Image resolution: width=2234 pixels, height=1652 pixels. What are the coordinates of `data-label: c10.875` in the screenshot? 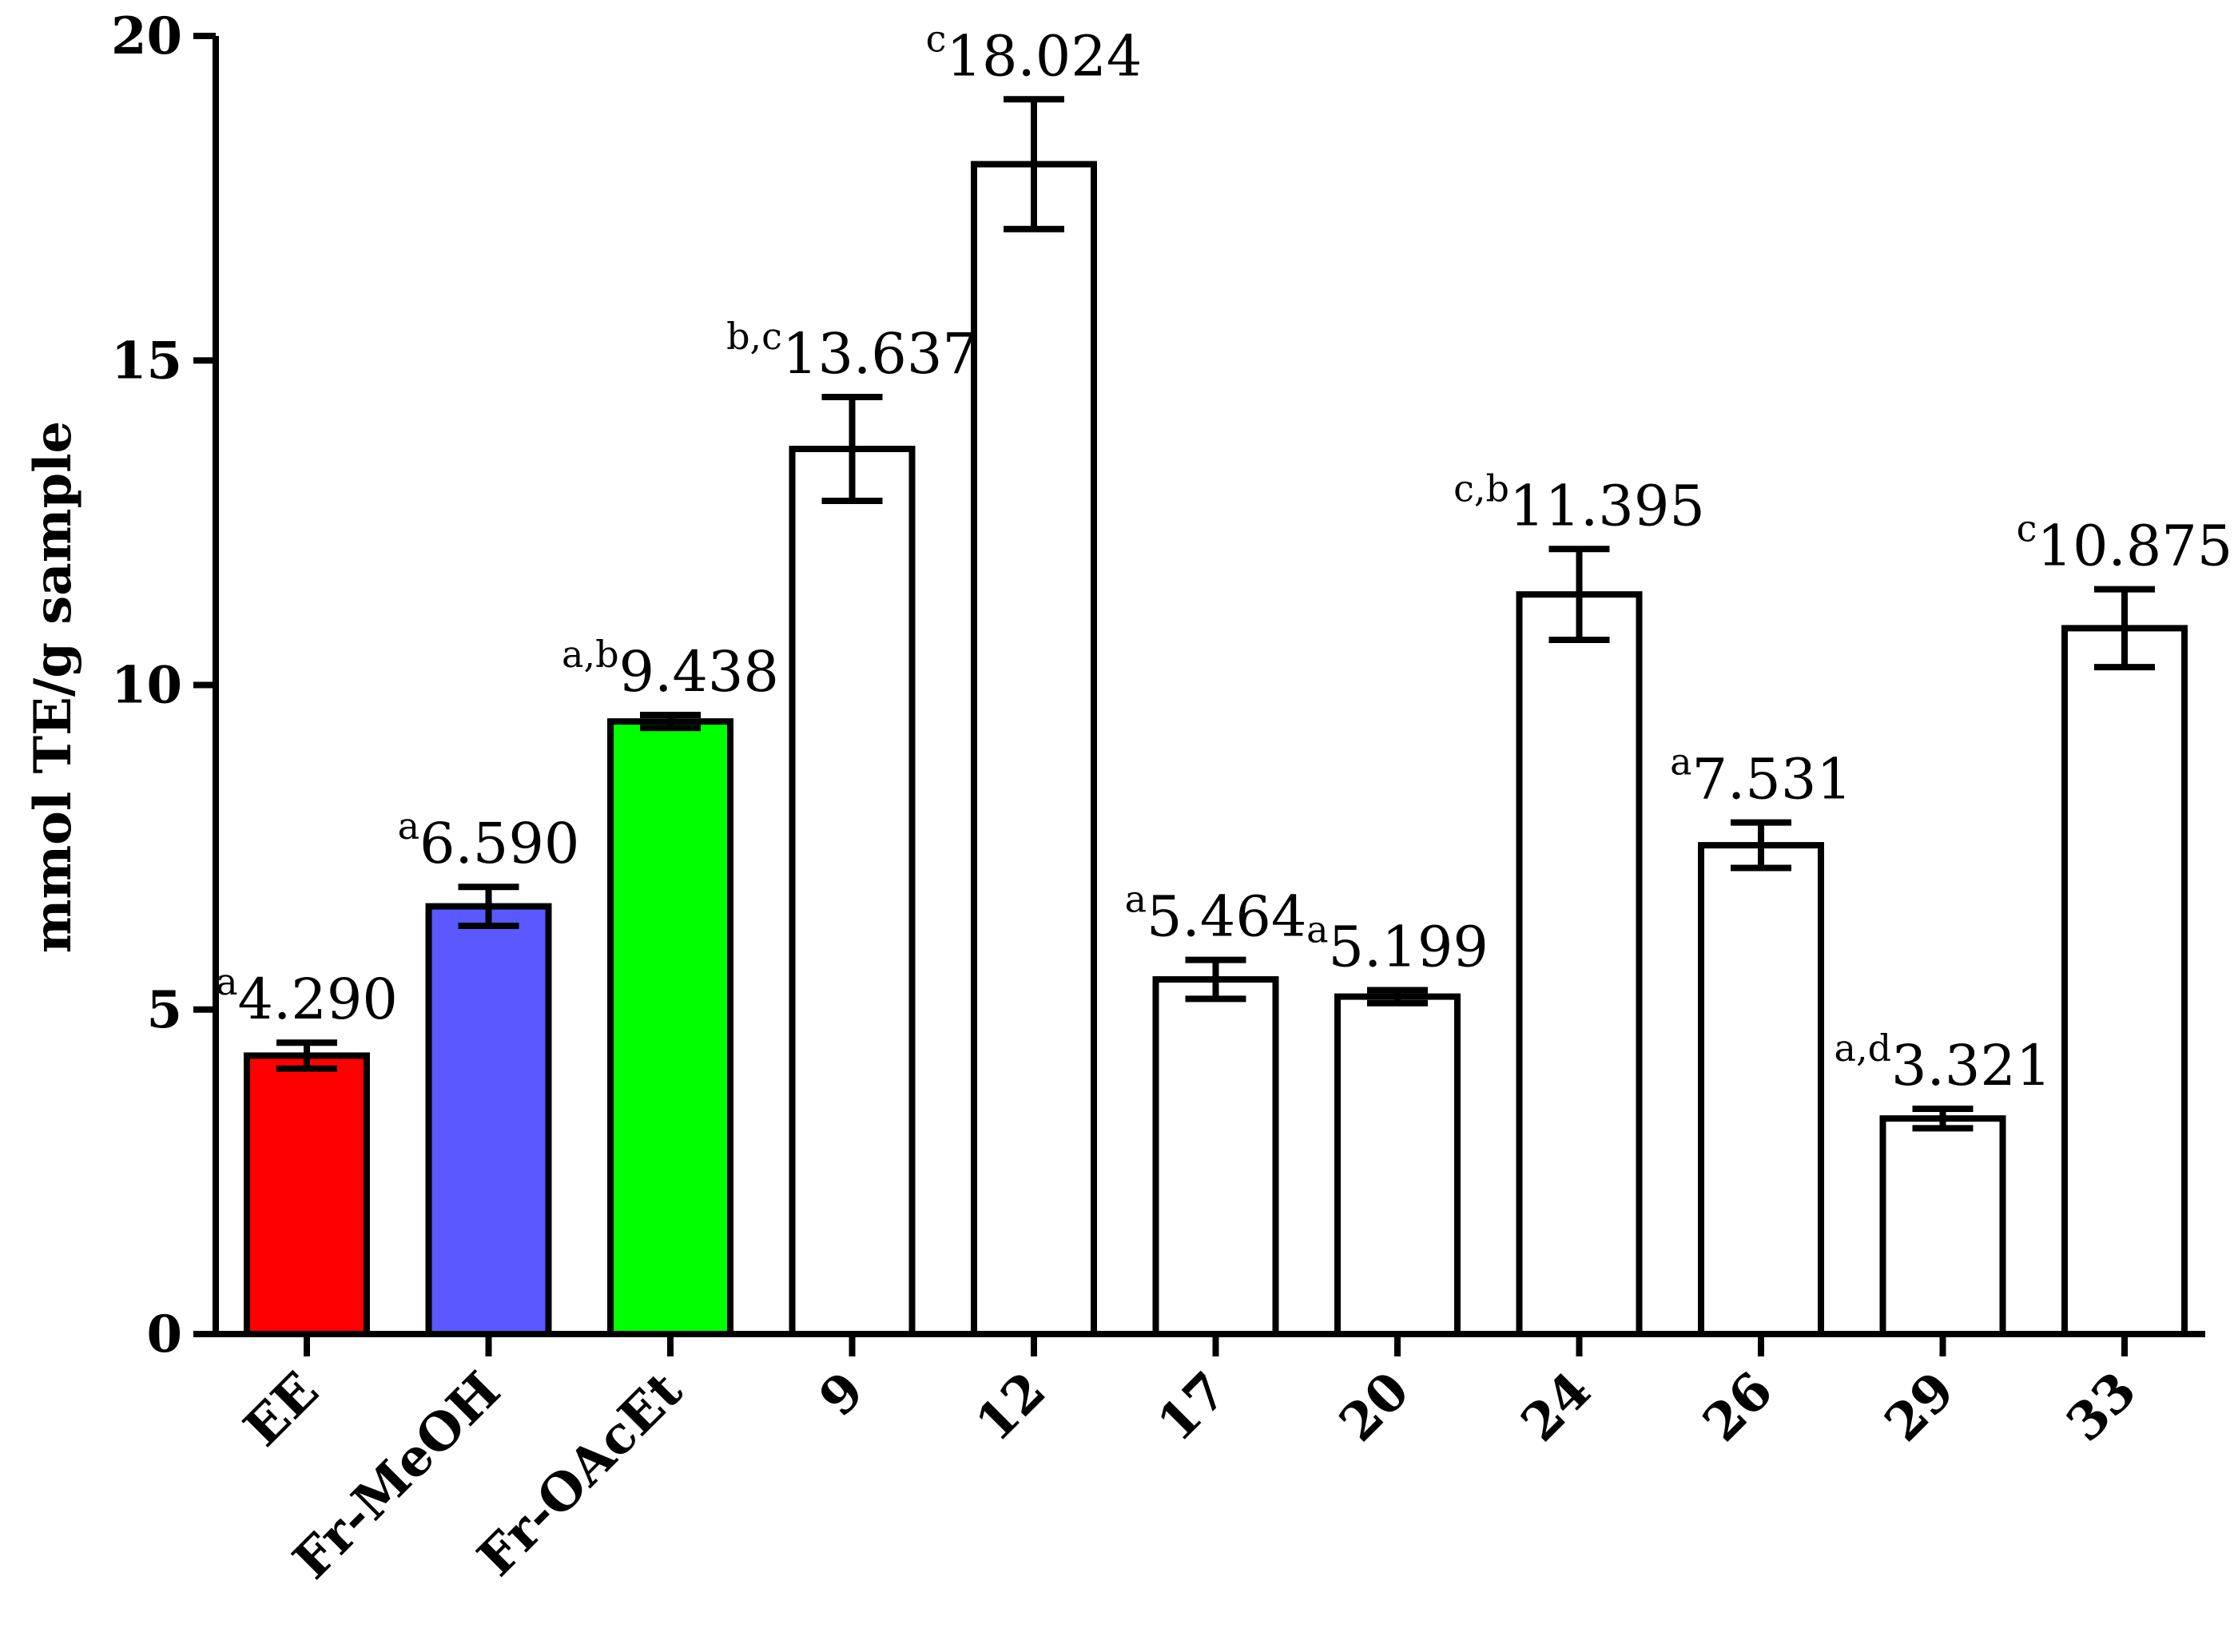 It's located at (2125, 543).